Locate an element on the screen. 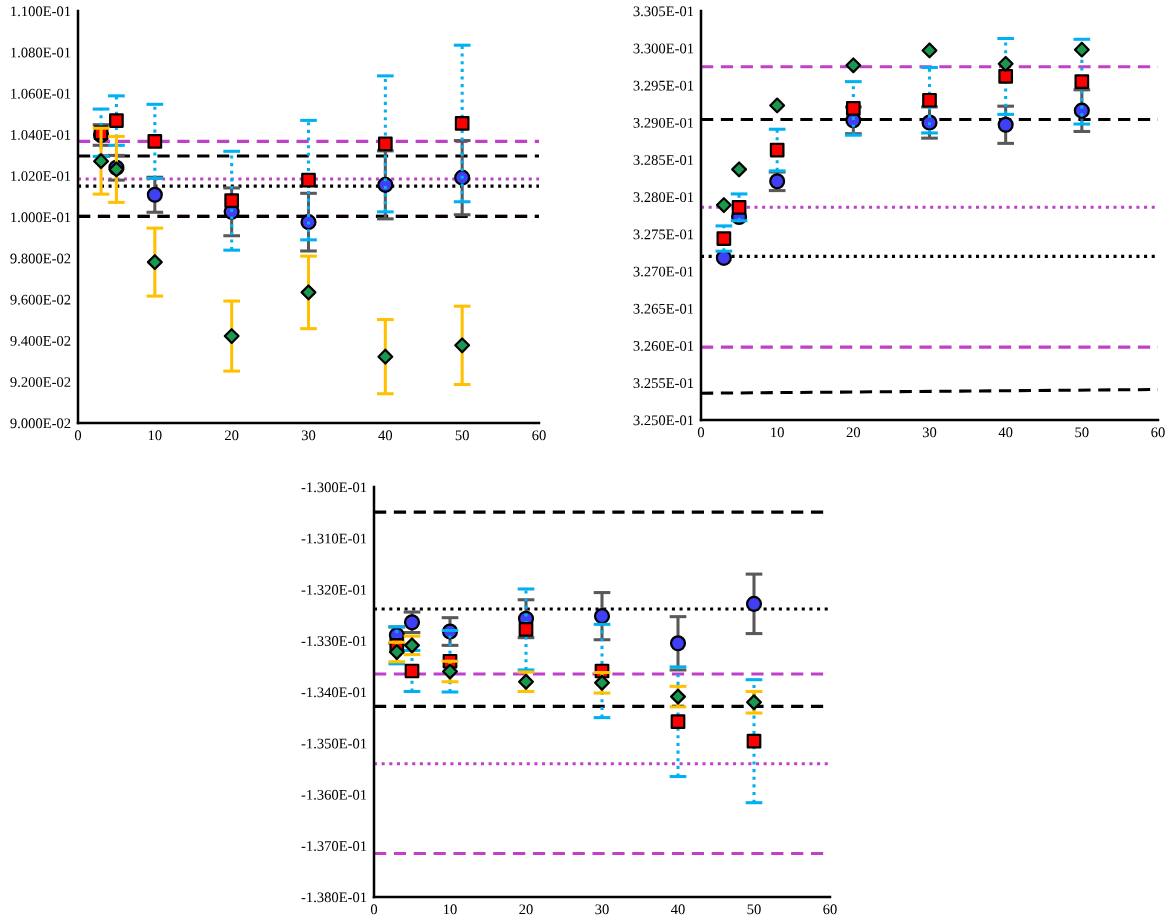 This screenshot has width=1176, height=921. y-tick-label: 3.295E-01 is located at coordinates (663, 85).